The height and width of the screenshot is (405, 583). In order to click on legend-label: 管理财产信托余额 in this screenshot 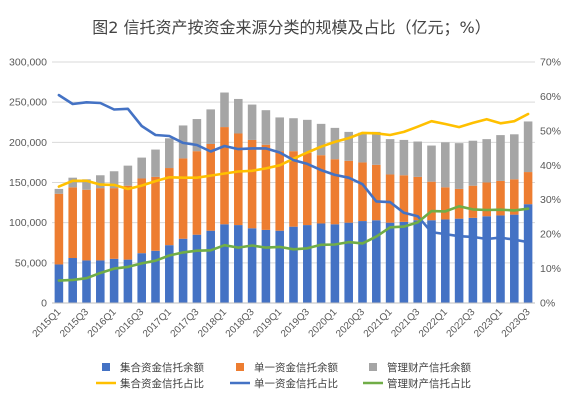, I will do `click(429, 367)`.